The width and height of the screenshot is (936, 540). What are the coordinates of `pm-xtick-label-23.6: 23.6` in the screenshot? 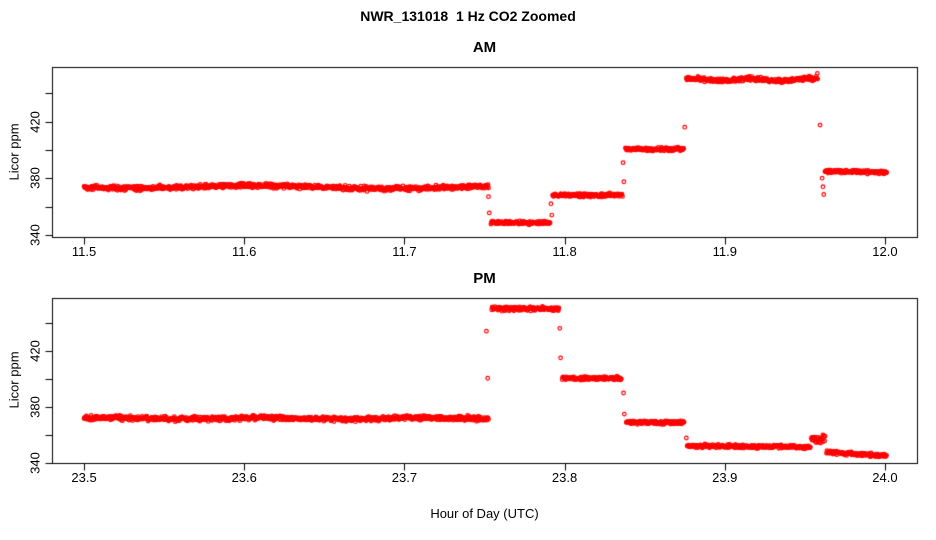 It's located at (244, 477).